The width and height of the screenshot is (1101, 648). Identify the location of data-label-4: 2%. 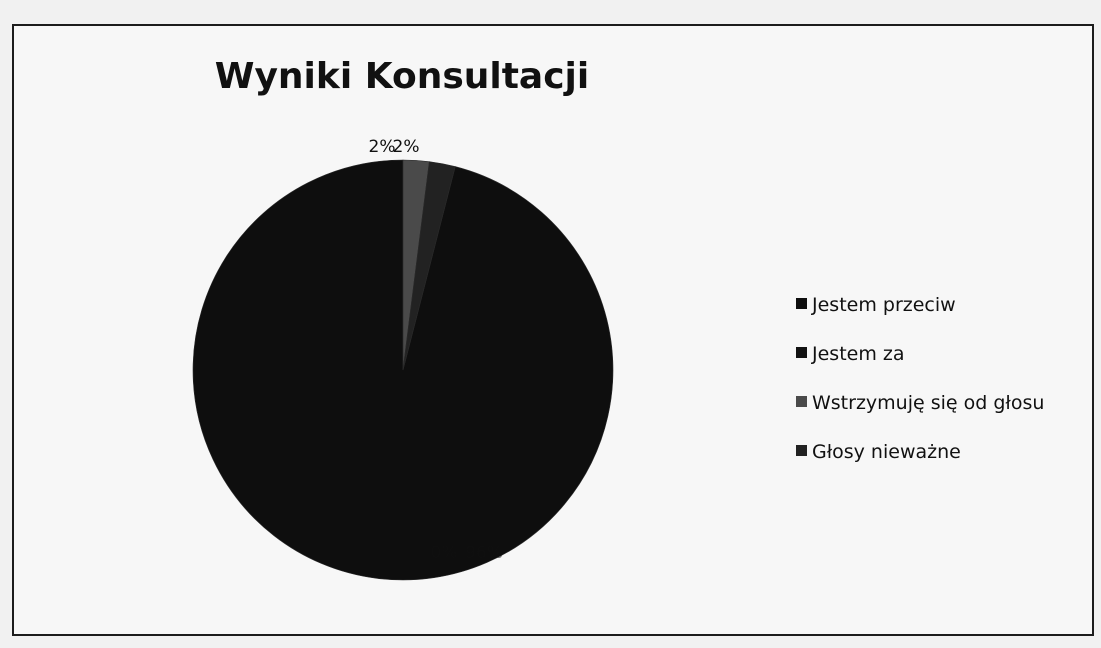
(406, 147).